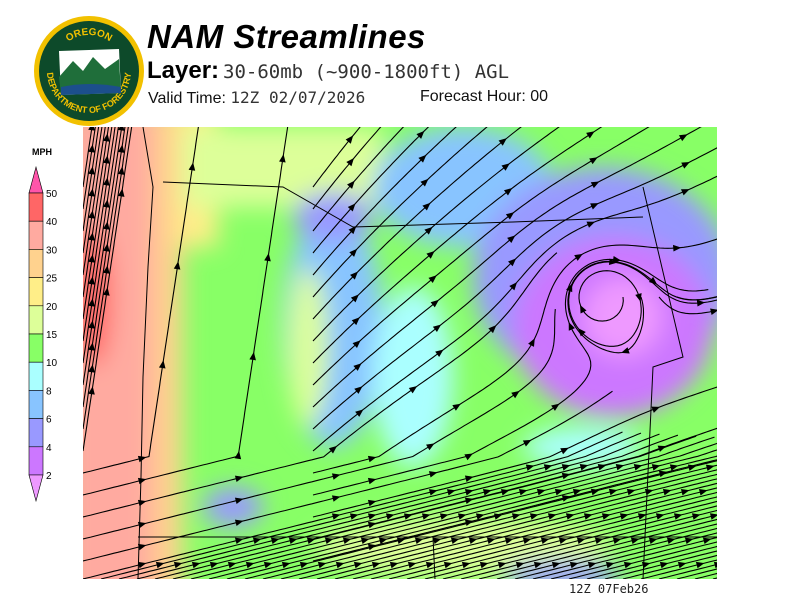 The image size is (800, 600). I want to click on legend-level-label: 25, so click(52, 279).